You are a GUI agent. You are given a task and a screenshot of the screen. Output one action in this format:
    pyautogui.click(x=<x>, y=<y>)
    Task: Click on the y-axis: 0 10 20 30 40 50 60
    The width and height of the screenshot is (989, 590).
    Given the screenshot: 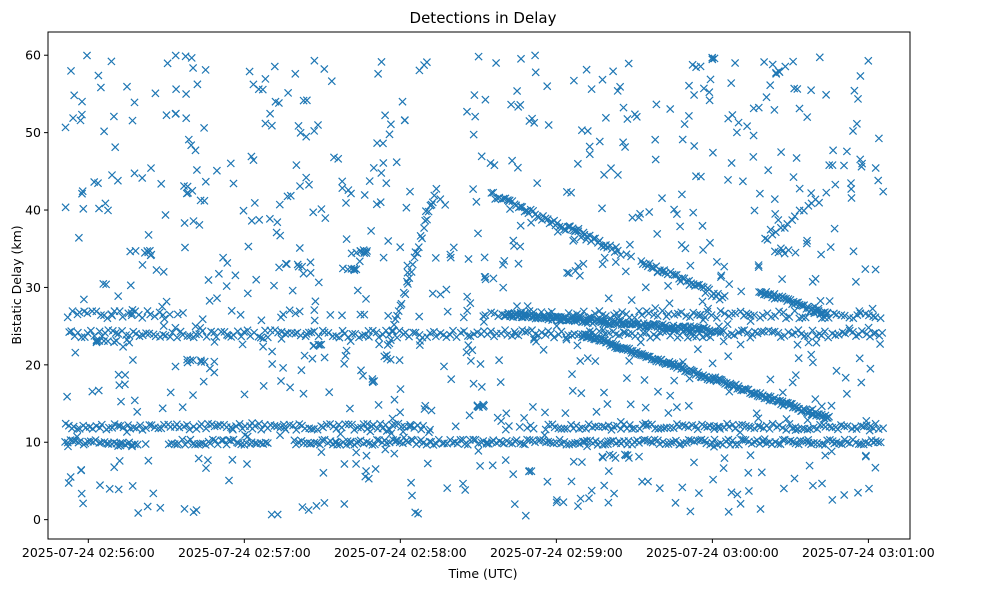 What is the action you would take?
    pyautogui.click(x=36, y=287)
    